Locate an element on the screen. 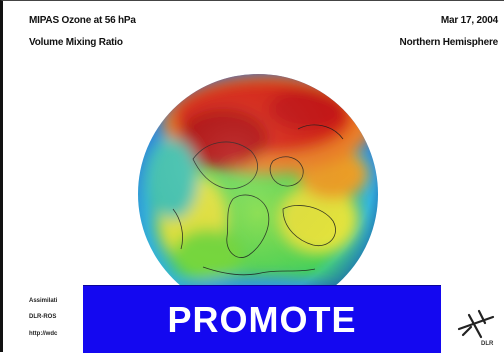 Image resolution: width=504 pixels, height=353 pixels. dlr-logo: DLR is located at coordinates (476, 326).